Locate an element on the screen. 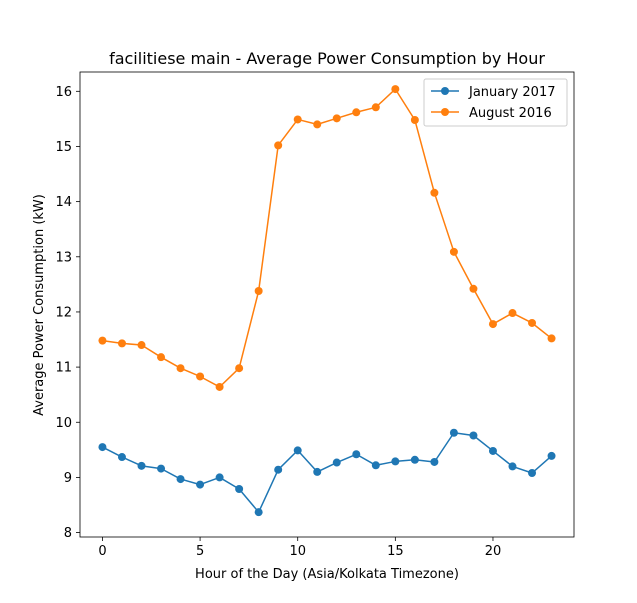 This screenshot has height=603, width=637. x-tick-label: 15 is located at coordinates (395, 551).